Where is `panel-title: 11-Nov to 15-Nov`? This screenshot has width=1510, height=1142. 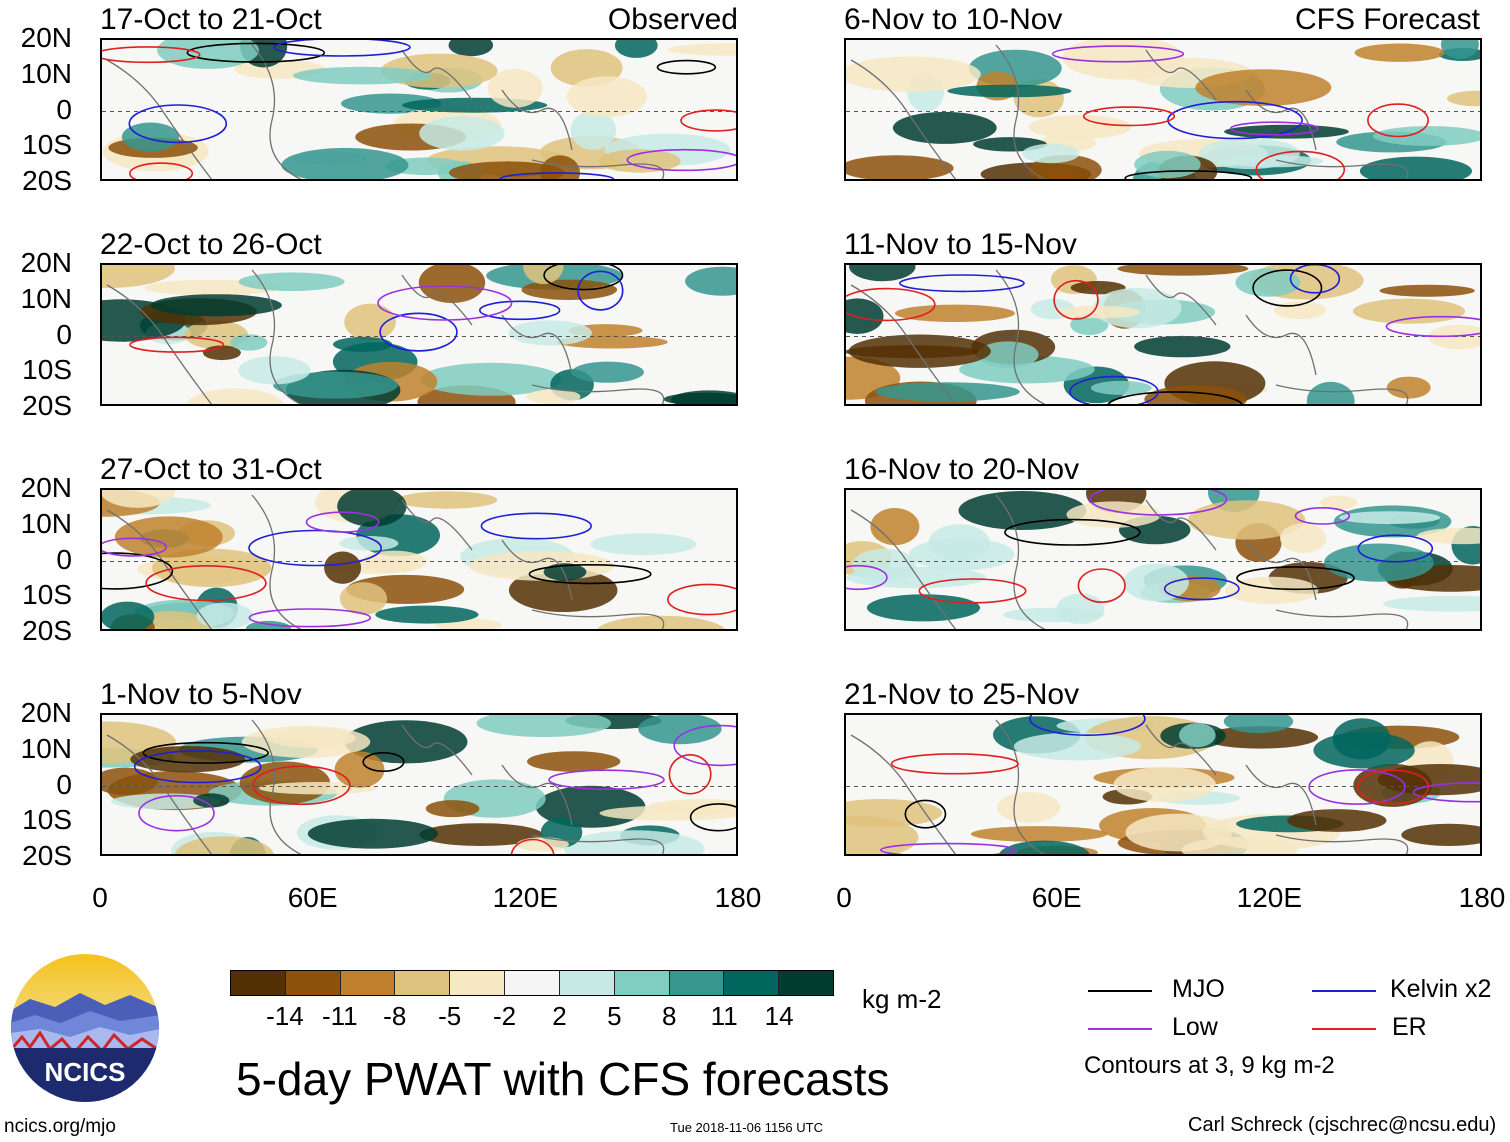
panel-title: 11-Nov to 15-Nov is located at coordinates (960, 244).